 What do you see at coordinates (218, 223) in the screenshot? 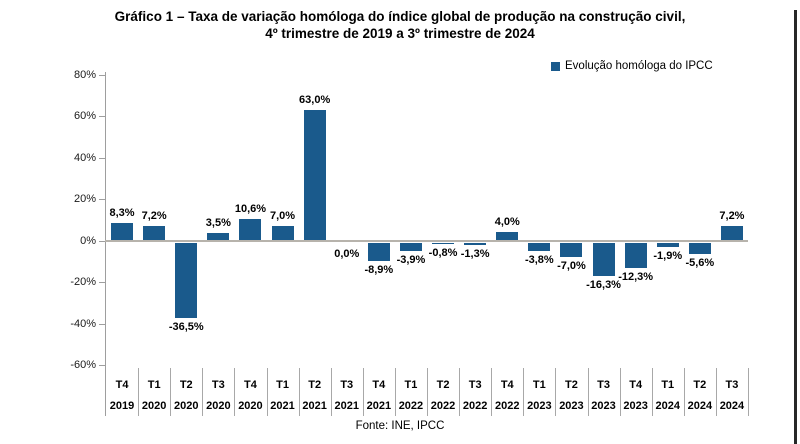
I see `bar-value-label: 3,5%` at bounding box center [218, 223].